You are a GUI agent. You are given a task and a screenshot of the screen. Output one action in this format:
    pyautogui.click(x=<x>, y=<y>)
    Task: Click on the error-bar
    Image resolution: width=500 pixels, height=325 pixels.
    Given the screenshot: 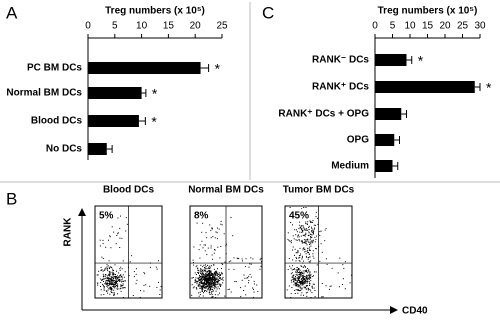 What is the action you would take?
    pyautogui.click(x=404, y=114)
    